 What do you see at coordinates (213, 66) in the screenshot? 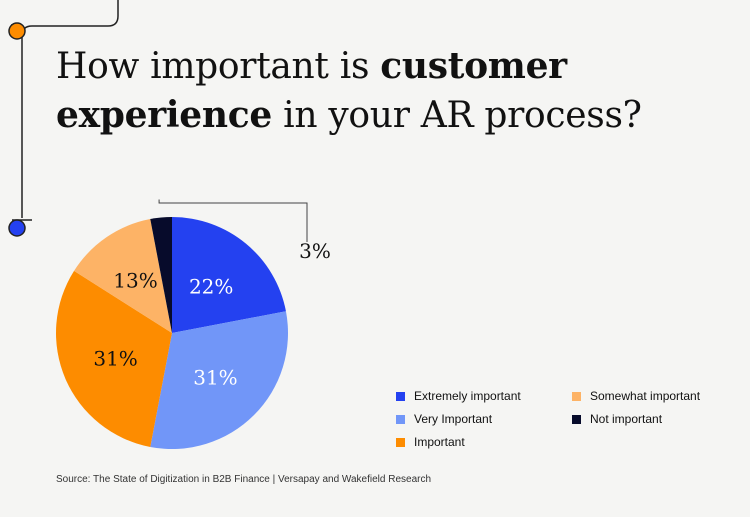
I see `title-part-1: How important is` at bounding box center [213, 66].